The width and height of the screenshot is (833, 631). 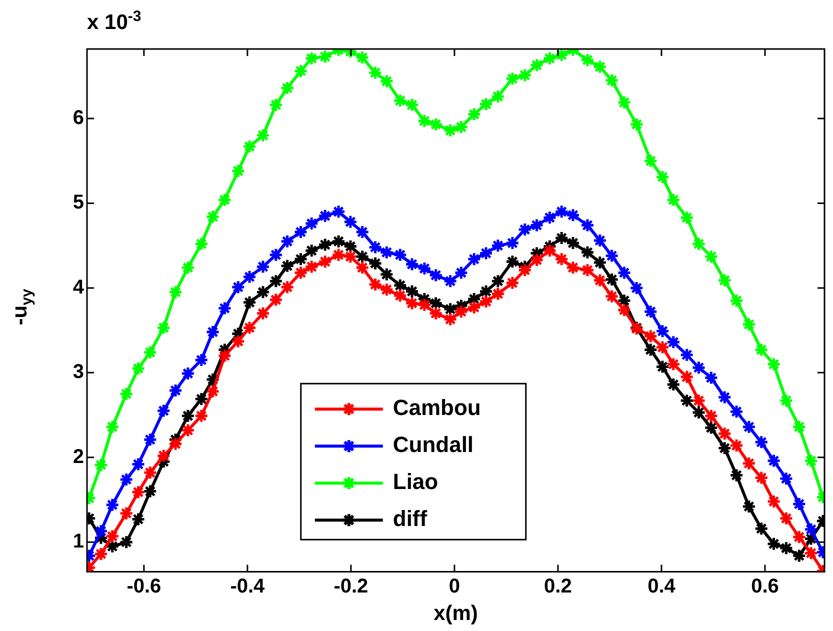 What do you see at coordinates (78, 541) in the screenshot?
I see `y-tick-label: 1` at bounding box center [78, 541].